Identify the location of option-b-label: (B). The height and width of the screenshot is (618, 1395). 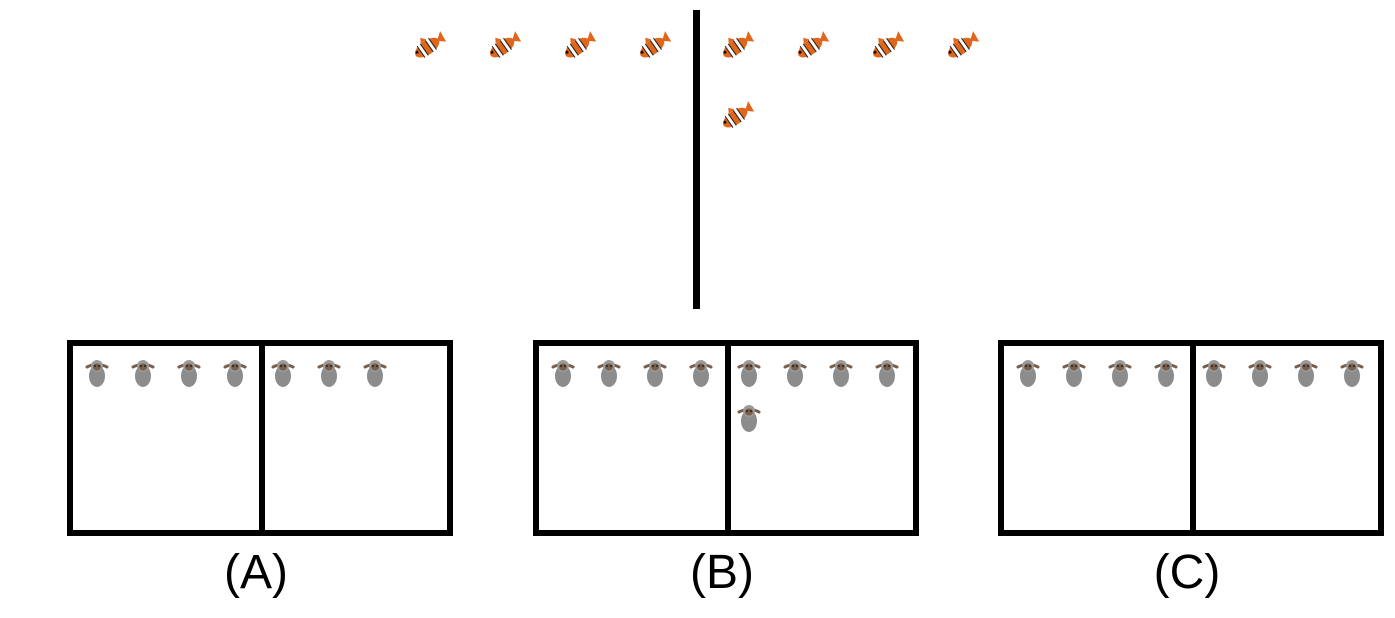
(722, 572).